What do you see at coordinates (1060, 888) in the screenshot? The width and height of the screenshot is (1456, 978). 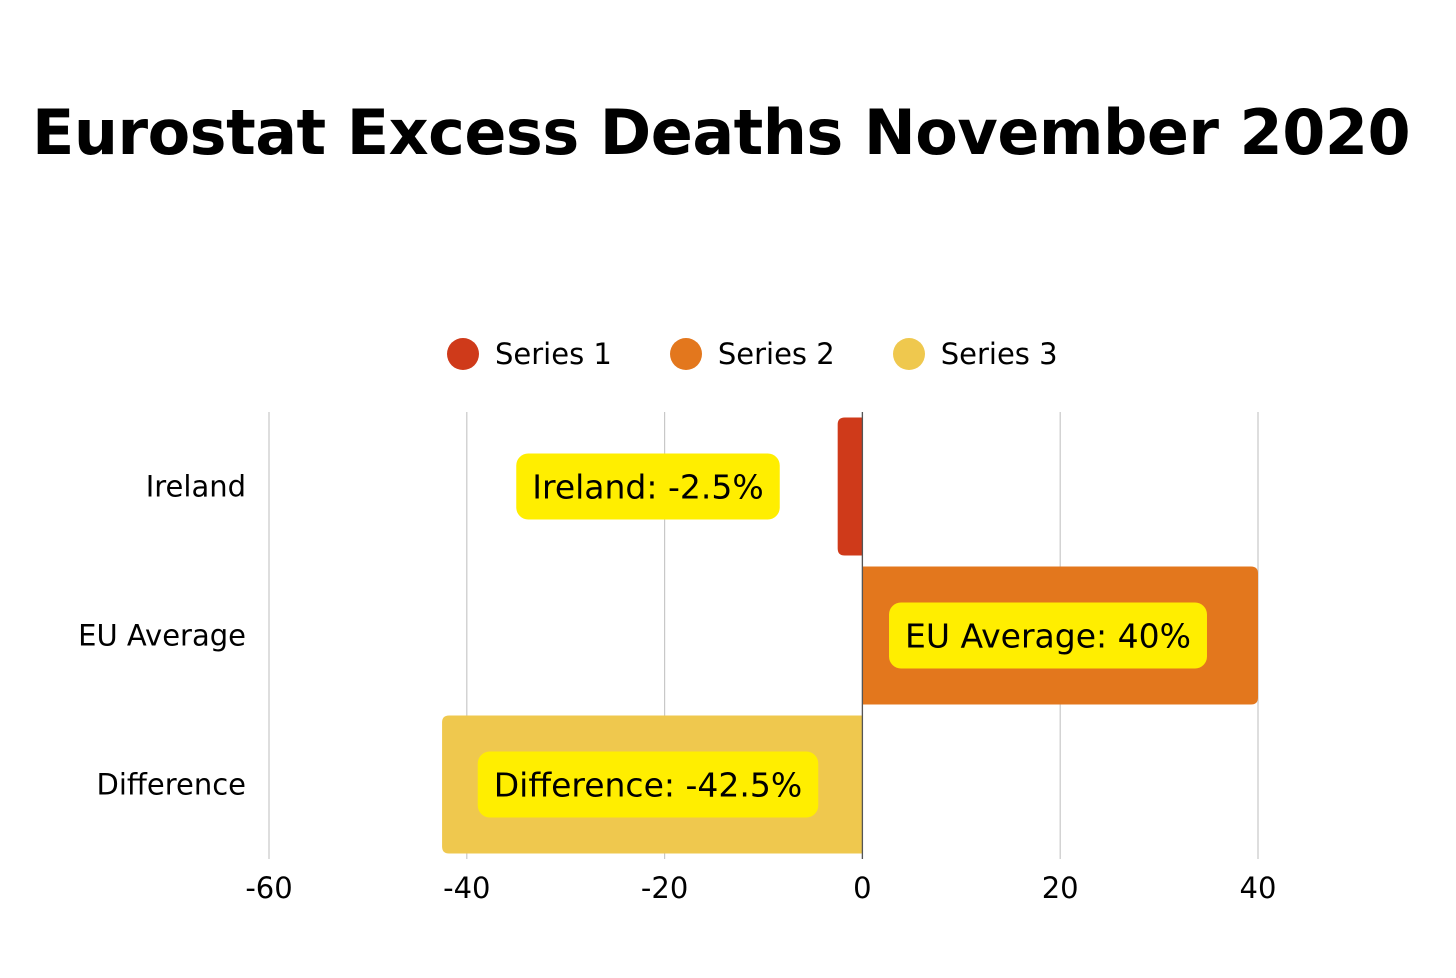 I see `x-tick-label-20: 20` at bounding box center [1060, 888].